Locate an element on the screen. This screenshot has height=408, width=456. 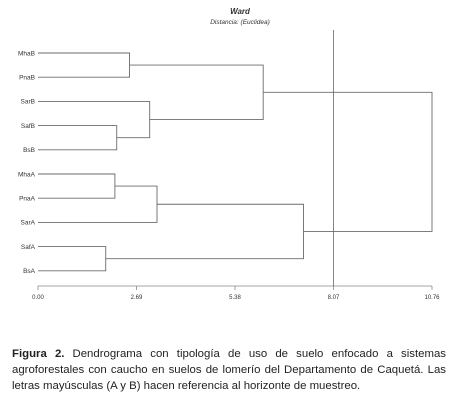
leaf-labels: MhaB PnaB SarB SafB BsB MhaA PnaA SarA SafA BsA is located at coordinates (27, 162).